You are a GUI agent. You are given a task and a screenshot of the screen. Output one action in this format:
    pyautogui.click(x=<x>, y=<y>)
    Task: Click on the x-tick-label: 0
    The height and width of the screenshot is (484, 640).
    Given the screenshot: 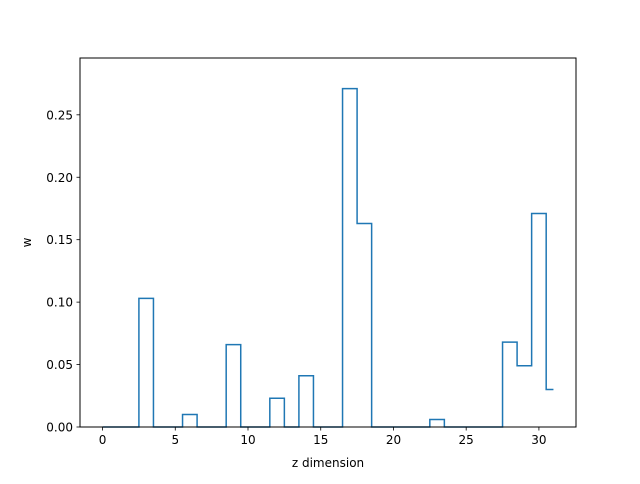 What is the action you would take?
    pyautogui.click(x=103, y=440)
    